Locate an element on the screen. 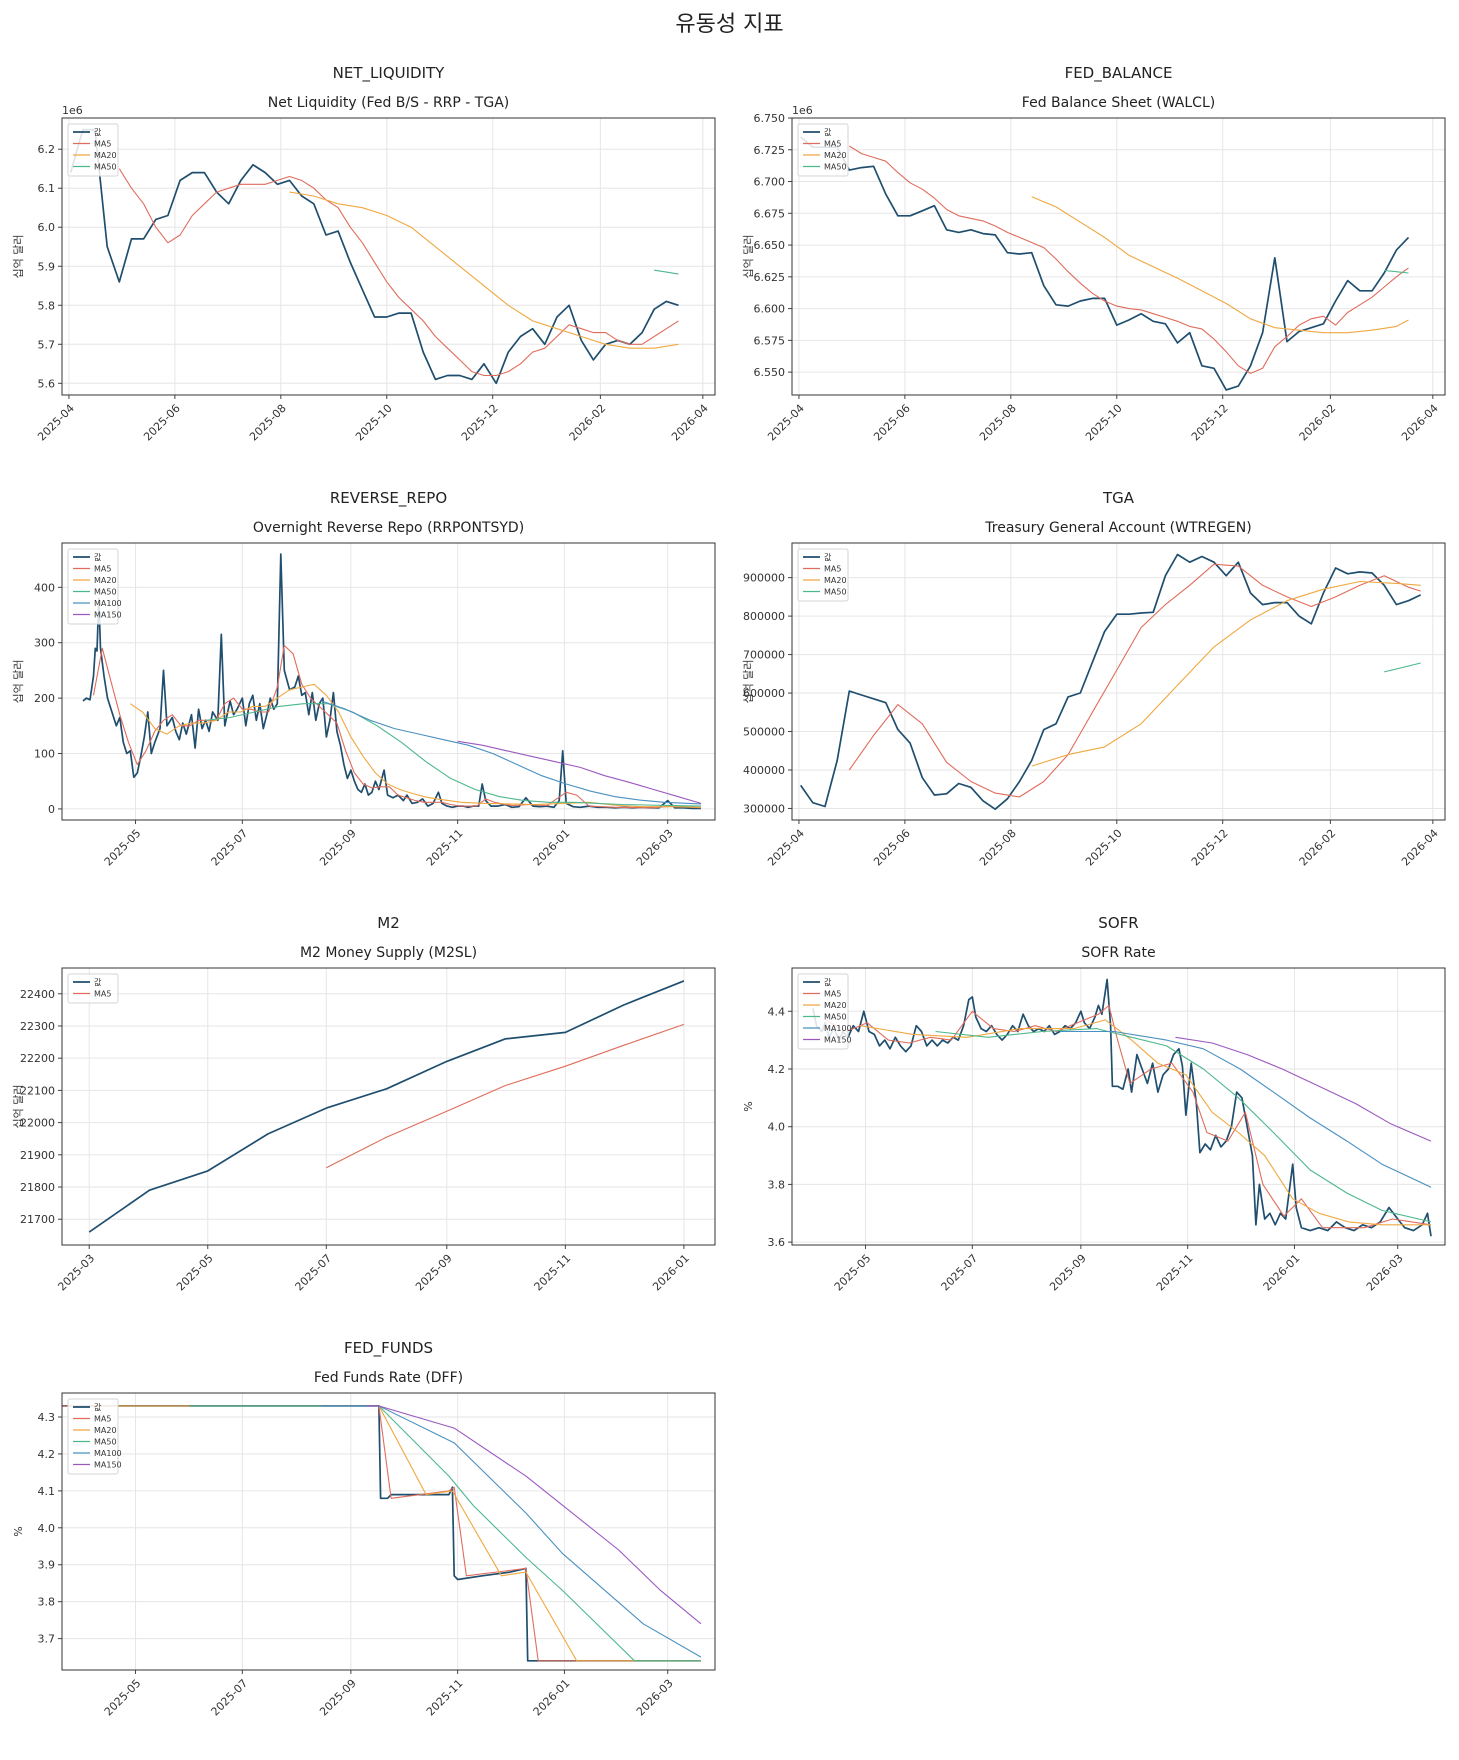 The width and height of the screenshot is (1459, 1760). y-tick-label: 21700 is located at coordinates (37, 1219).